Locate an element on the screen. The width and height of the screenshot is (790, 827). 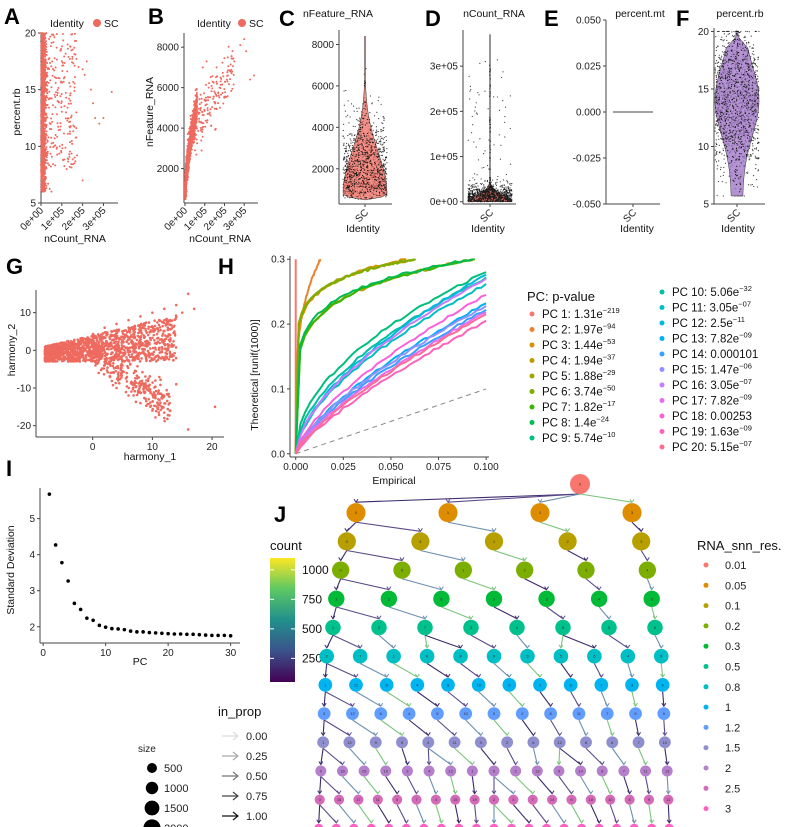
panel-b-legend-dot is located at coordinates (242, 23).